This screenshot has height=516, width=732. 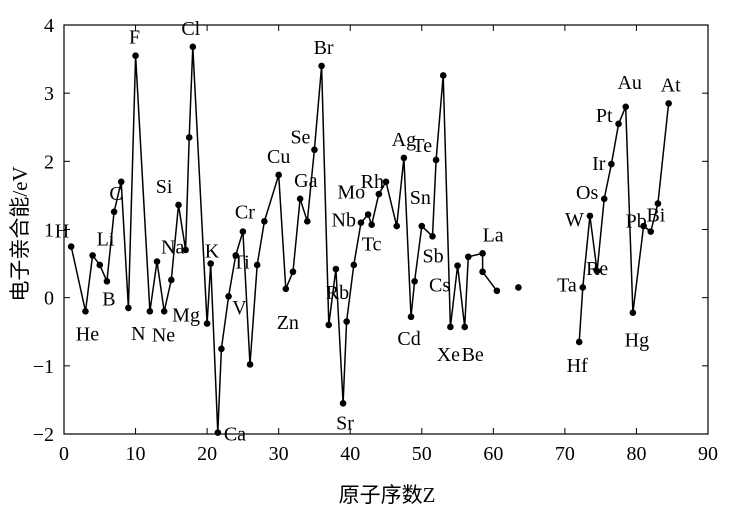 I want to click on element-label-ga: Ga, so click(x=305, y=181).